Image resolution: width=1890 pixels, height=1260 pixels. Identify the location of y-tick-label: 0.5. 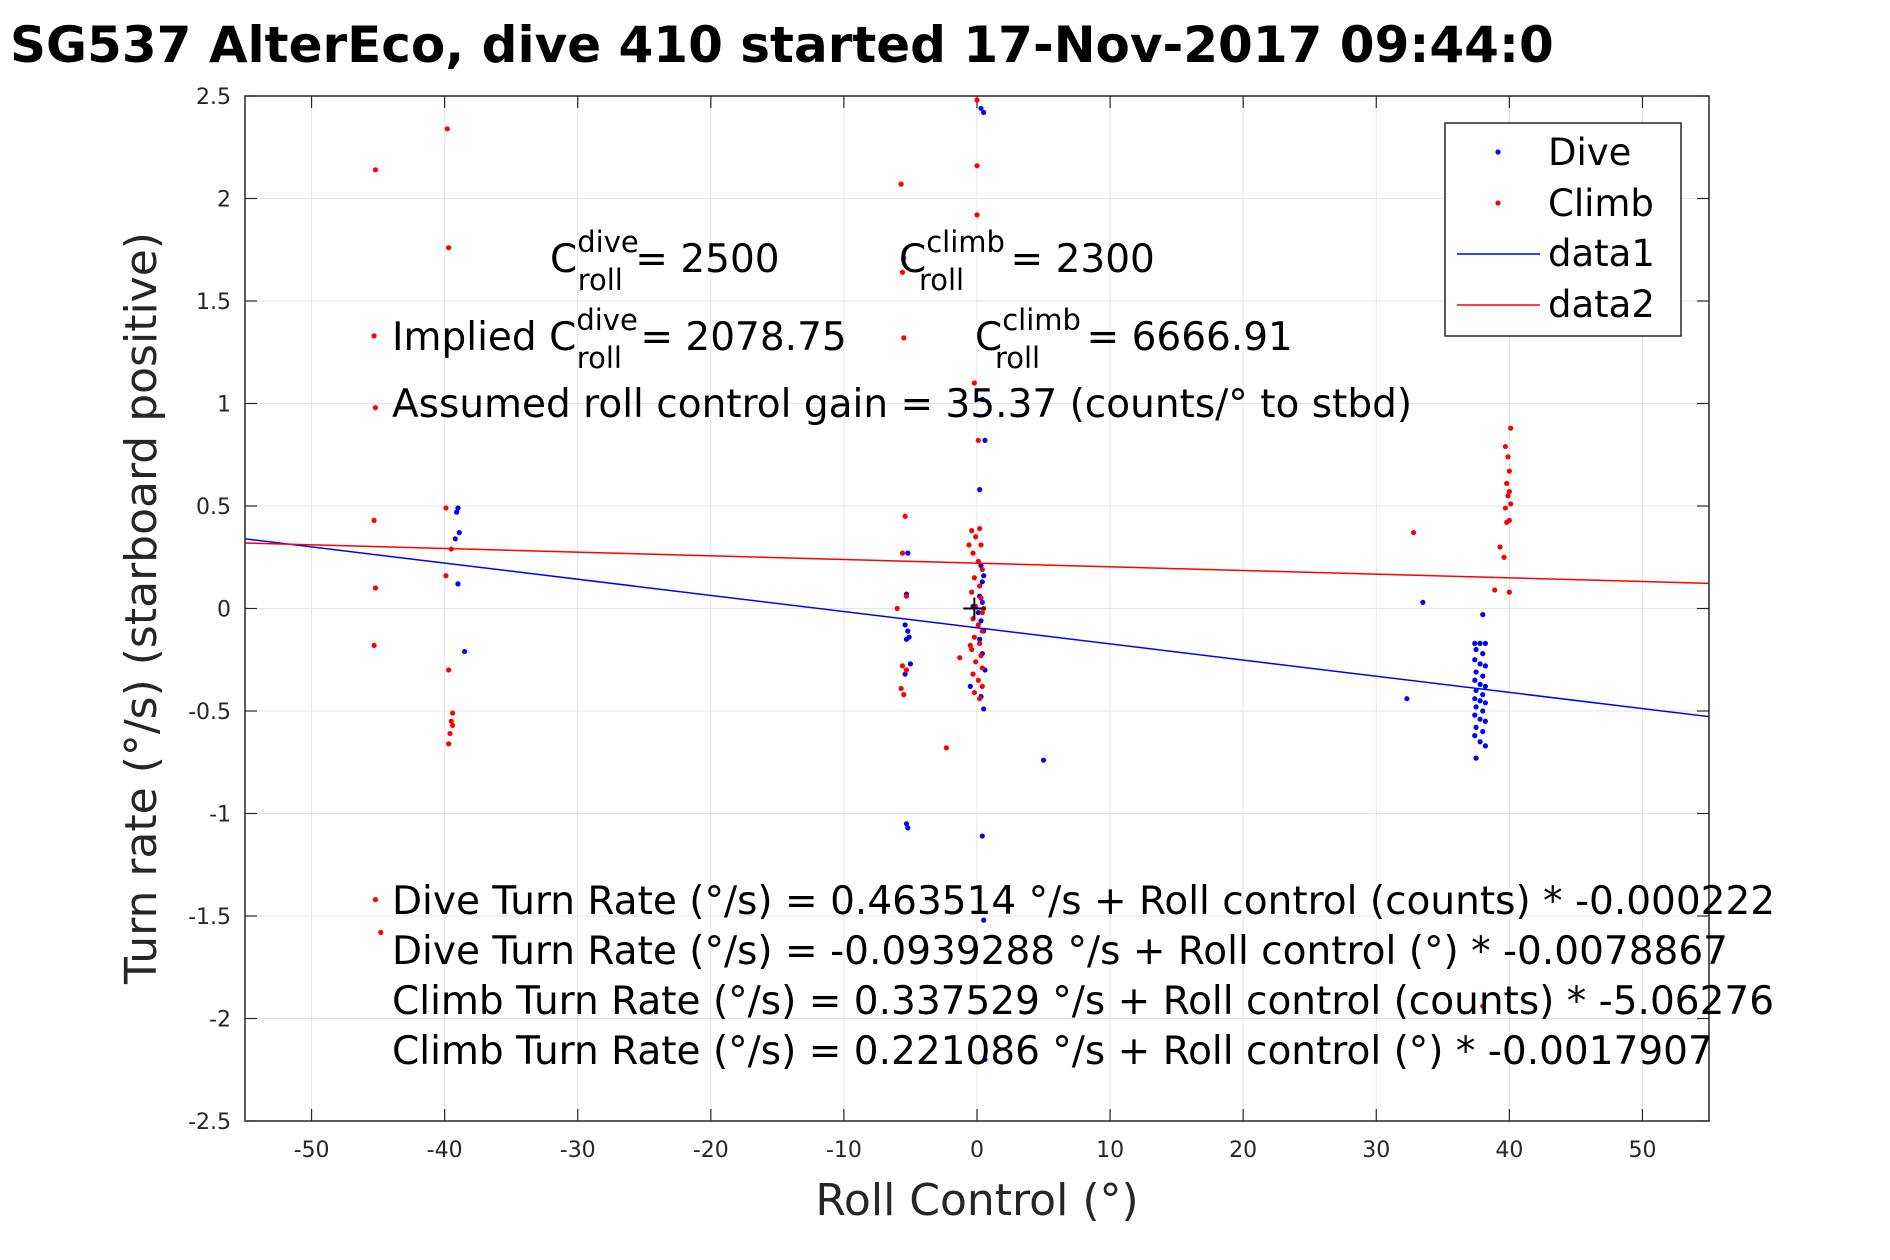
(213, 507).